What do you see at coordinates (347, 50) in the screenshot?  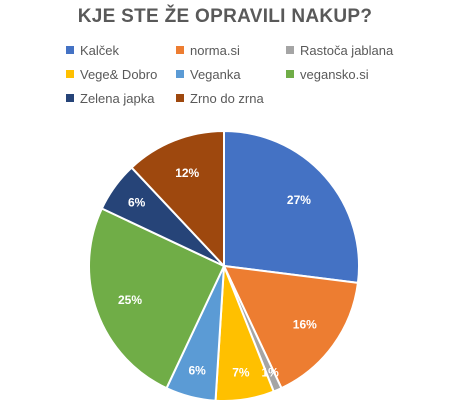 I see `legend-label: Rastoča jablana` at bounding box center [347, 50].